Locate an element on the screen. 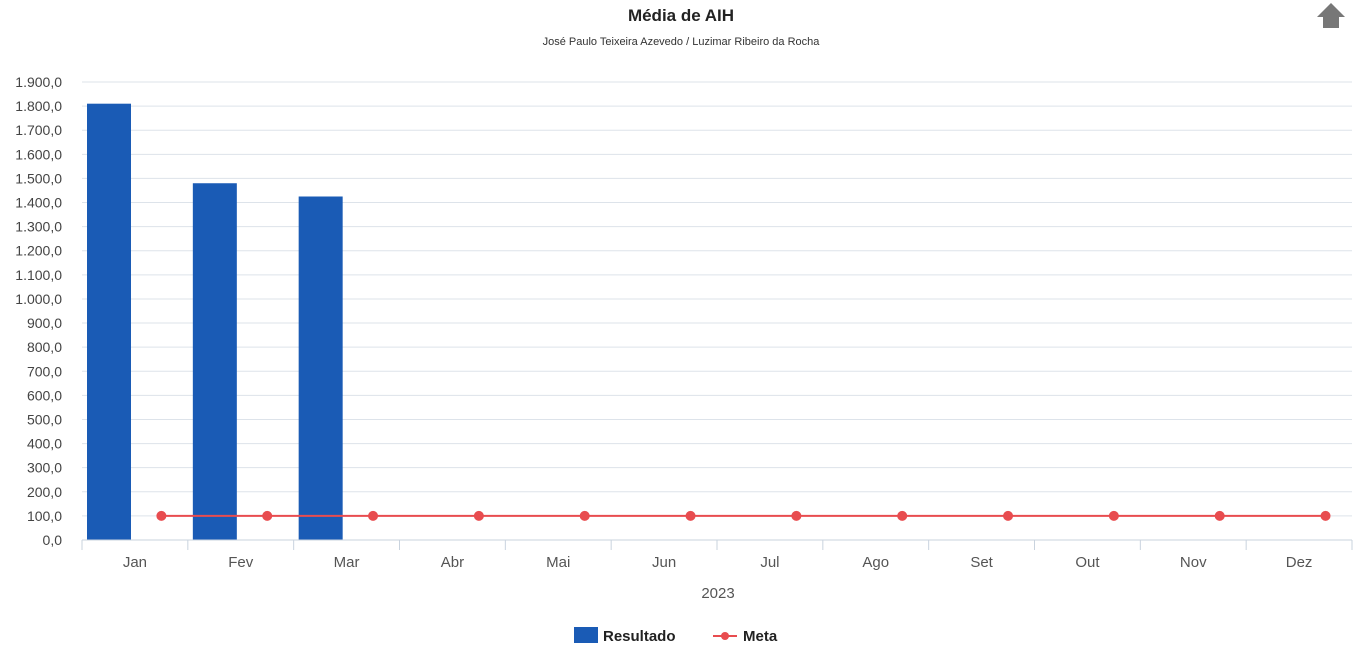 The image size is (1362, 649). meta-point-out is located at coordinates (1113, 515).